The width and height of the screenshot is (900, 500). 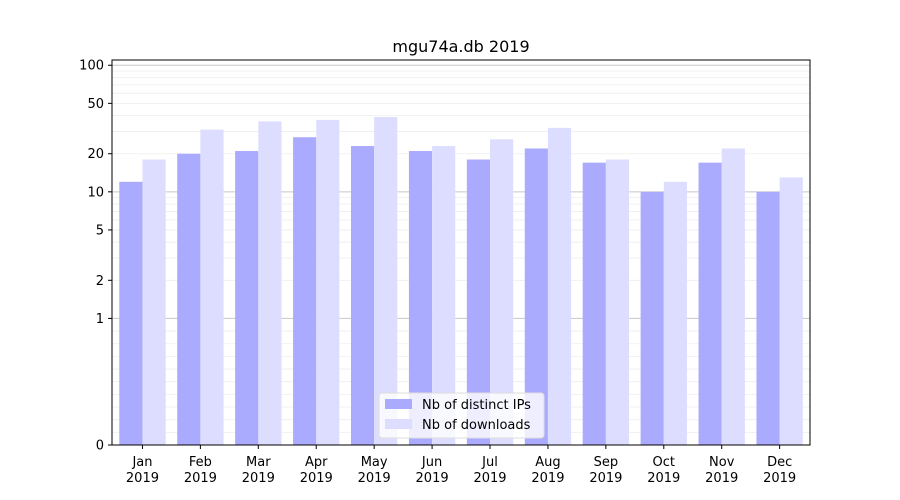 What do you see at coordinates (721, 470) in the screenshot?
I see `x-tick-label: Nov 2019` at bounding box center [721, 470].